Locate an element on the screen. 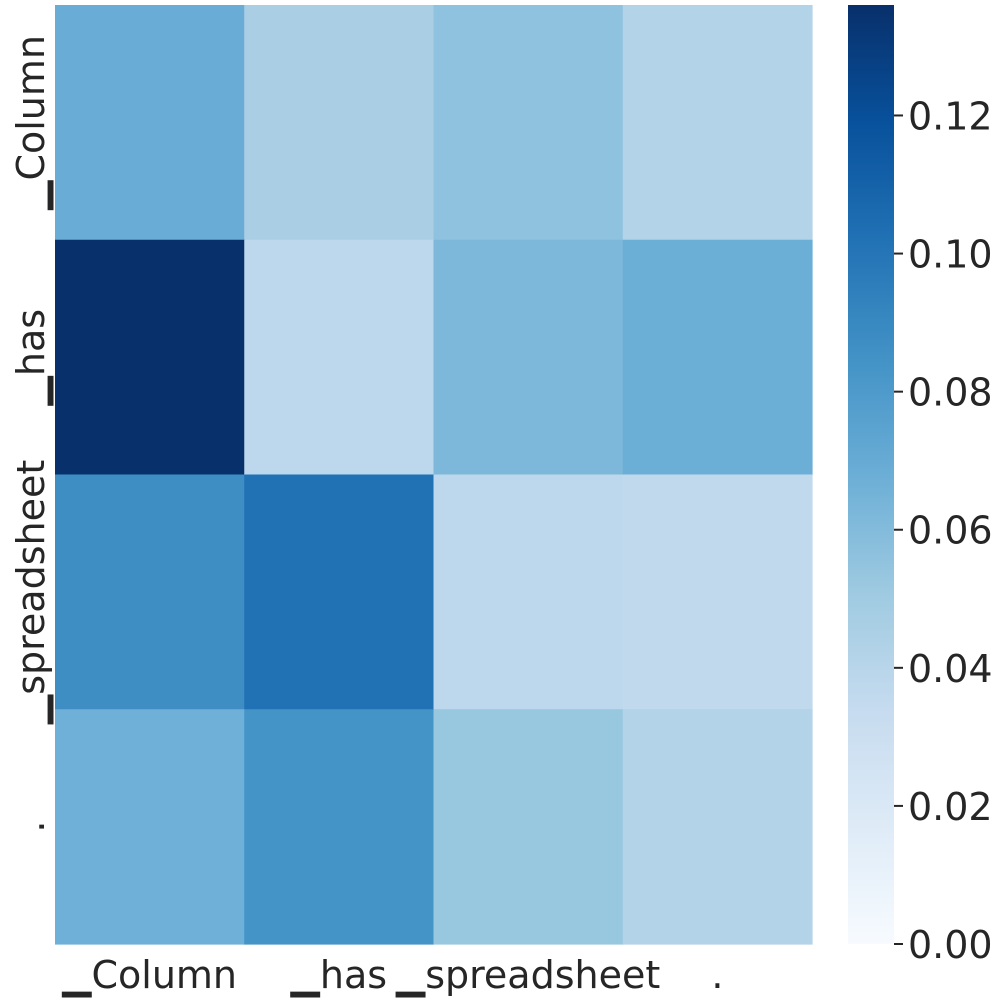 This screenshot has height=1000, width=1000. colorbar-ticks: 0.00 0.02 0.04 0.06 0.08 0.10 0.12 is located at coordinates (943, 530).